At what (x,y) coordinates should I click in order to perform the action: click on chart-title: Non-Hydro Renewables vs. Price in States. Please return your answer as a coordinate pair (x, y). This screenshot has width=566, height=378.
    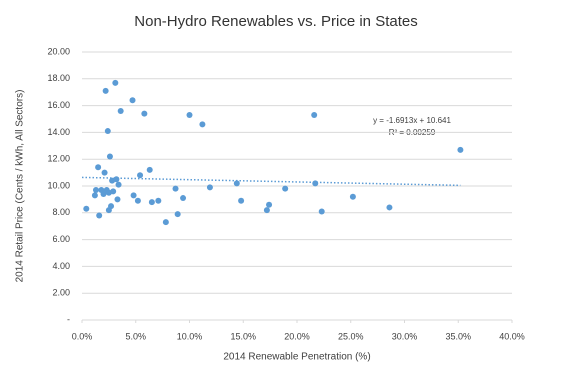
    Looking at the image, I should click on (275, 21).